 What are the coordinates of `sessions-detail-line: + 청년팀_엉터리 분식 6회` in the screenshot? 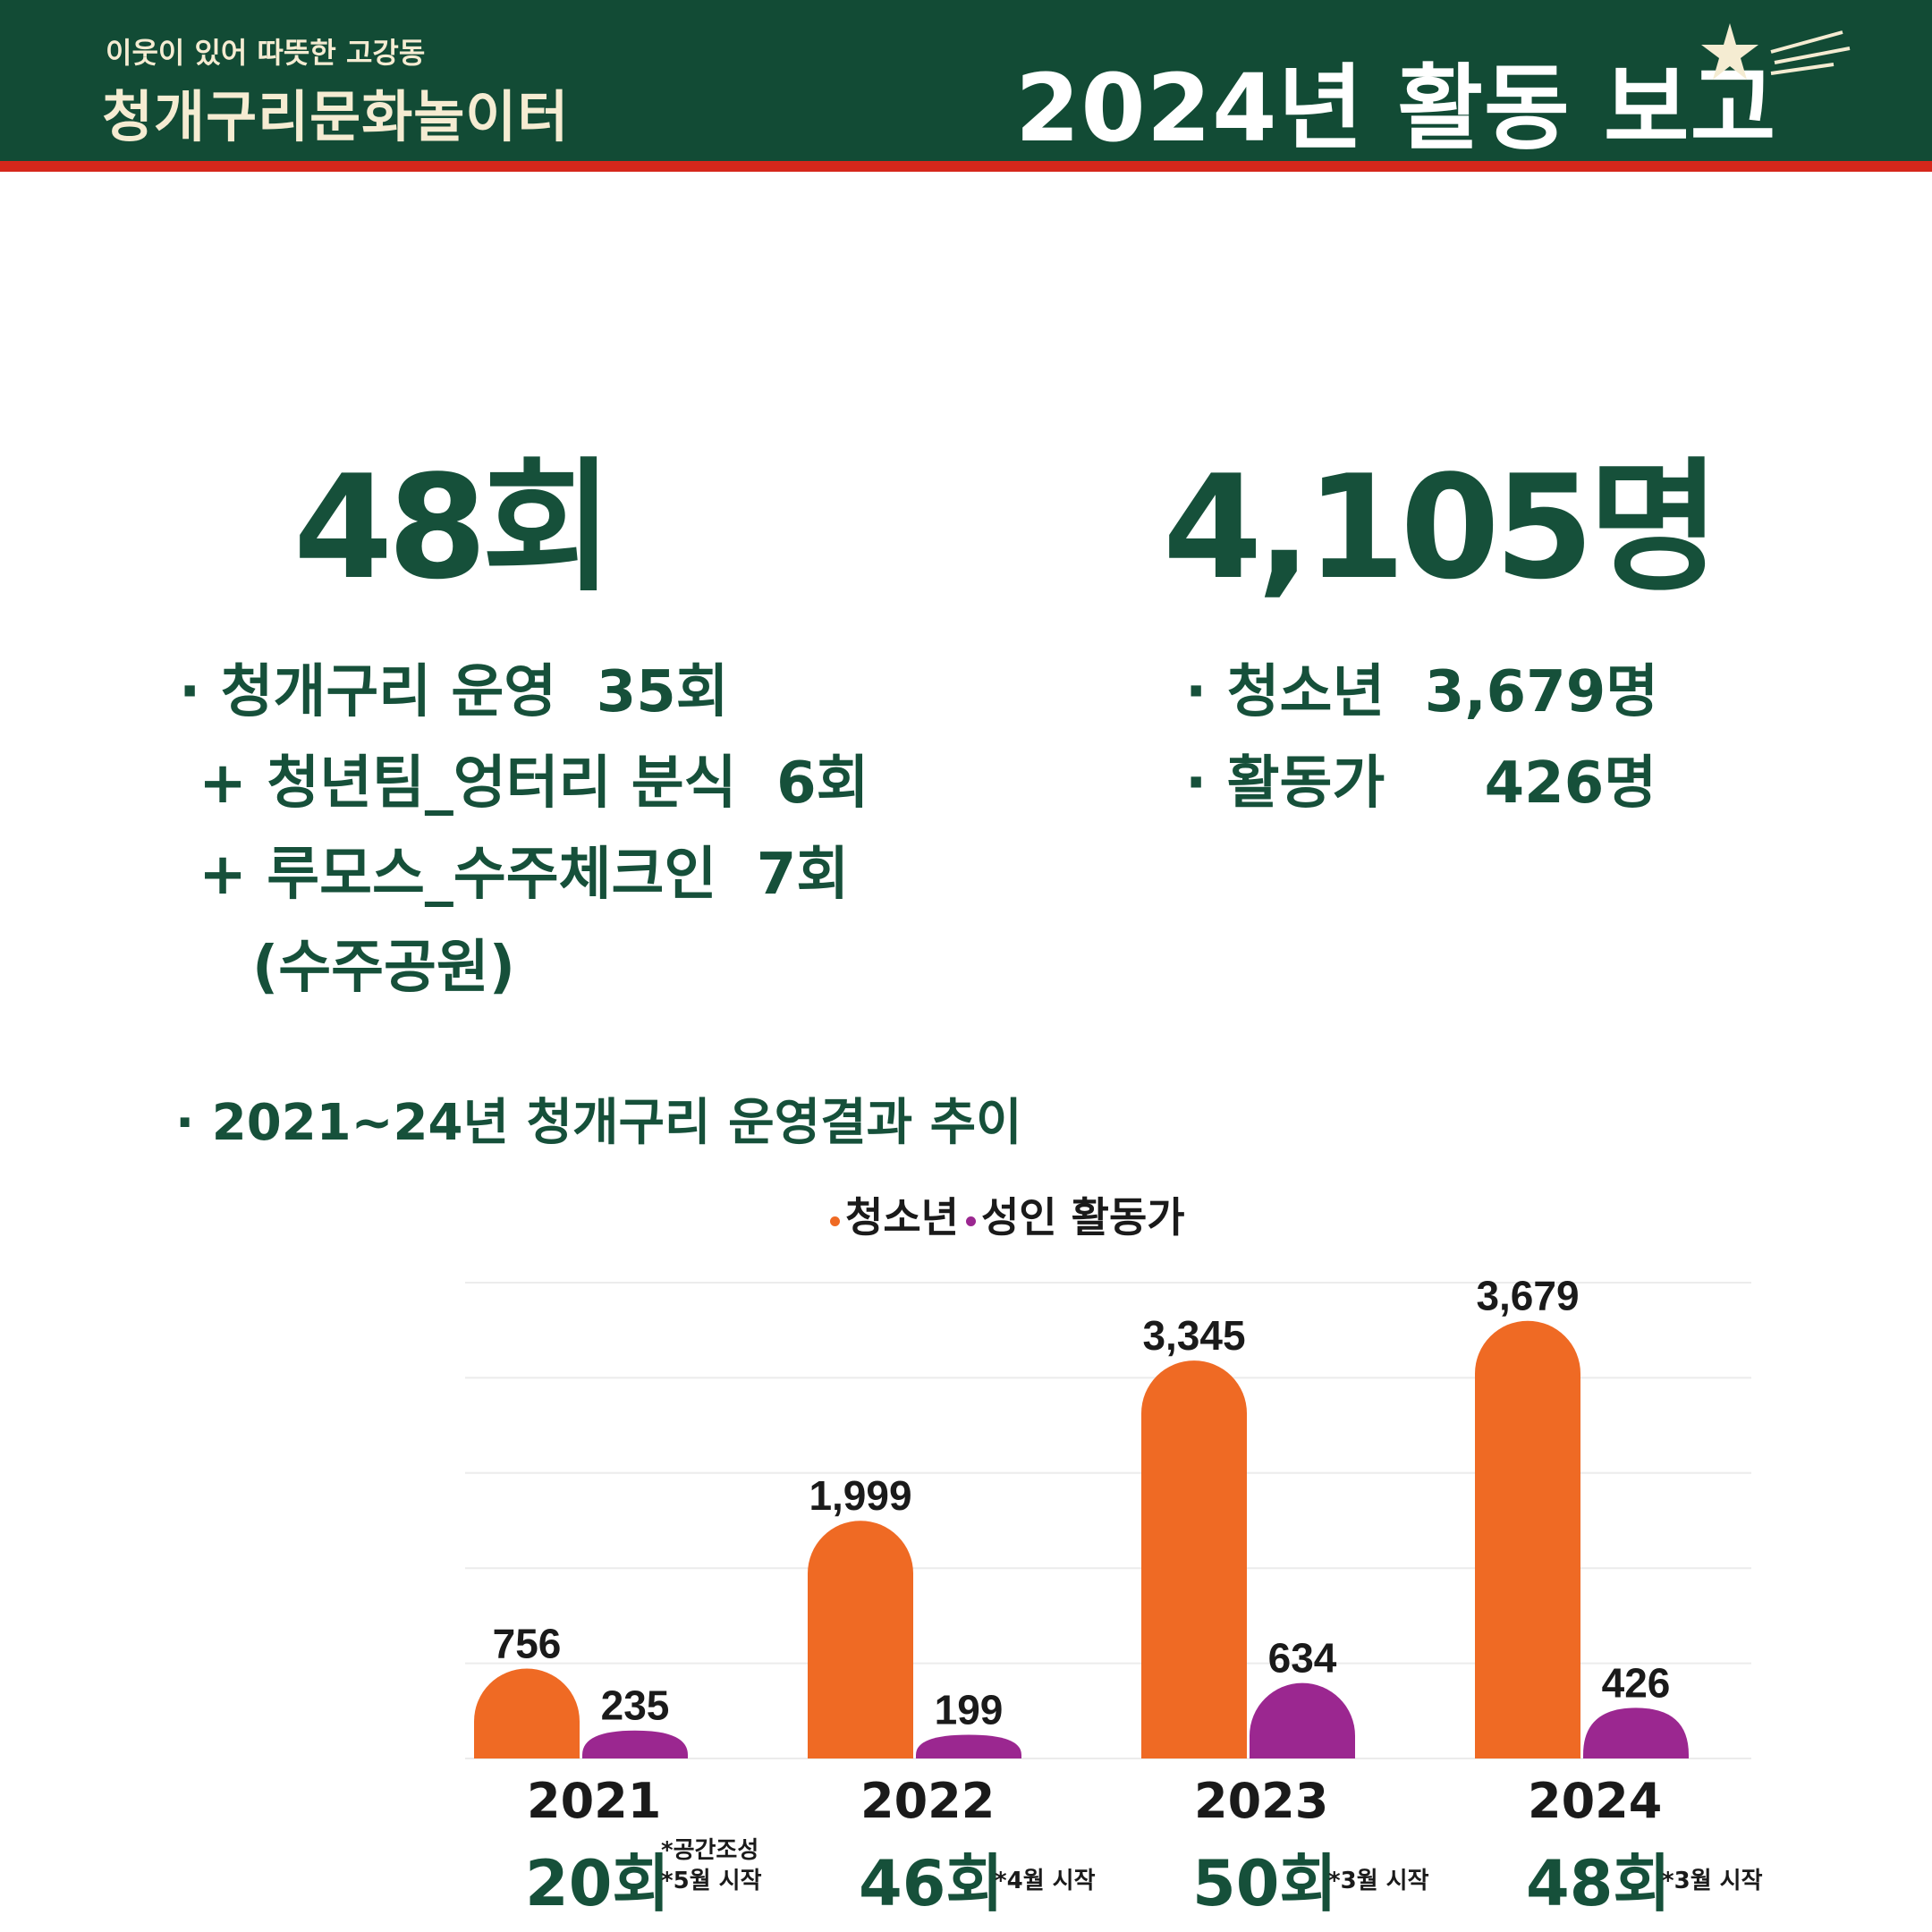 It's located at (524, 783).